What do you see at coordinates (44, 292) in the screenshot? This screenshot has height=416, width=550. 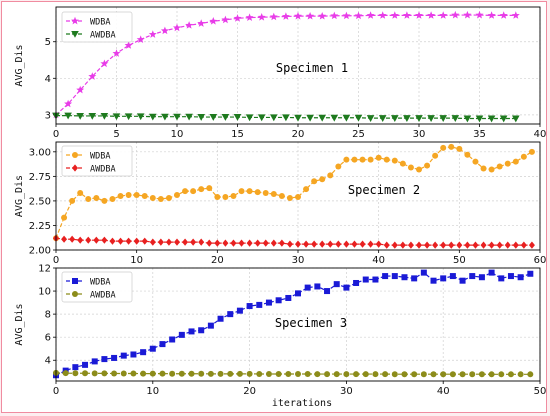 I see `y-tick-label: 10` at bounding box center [44, 292].